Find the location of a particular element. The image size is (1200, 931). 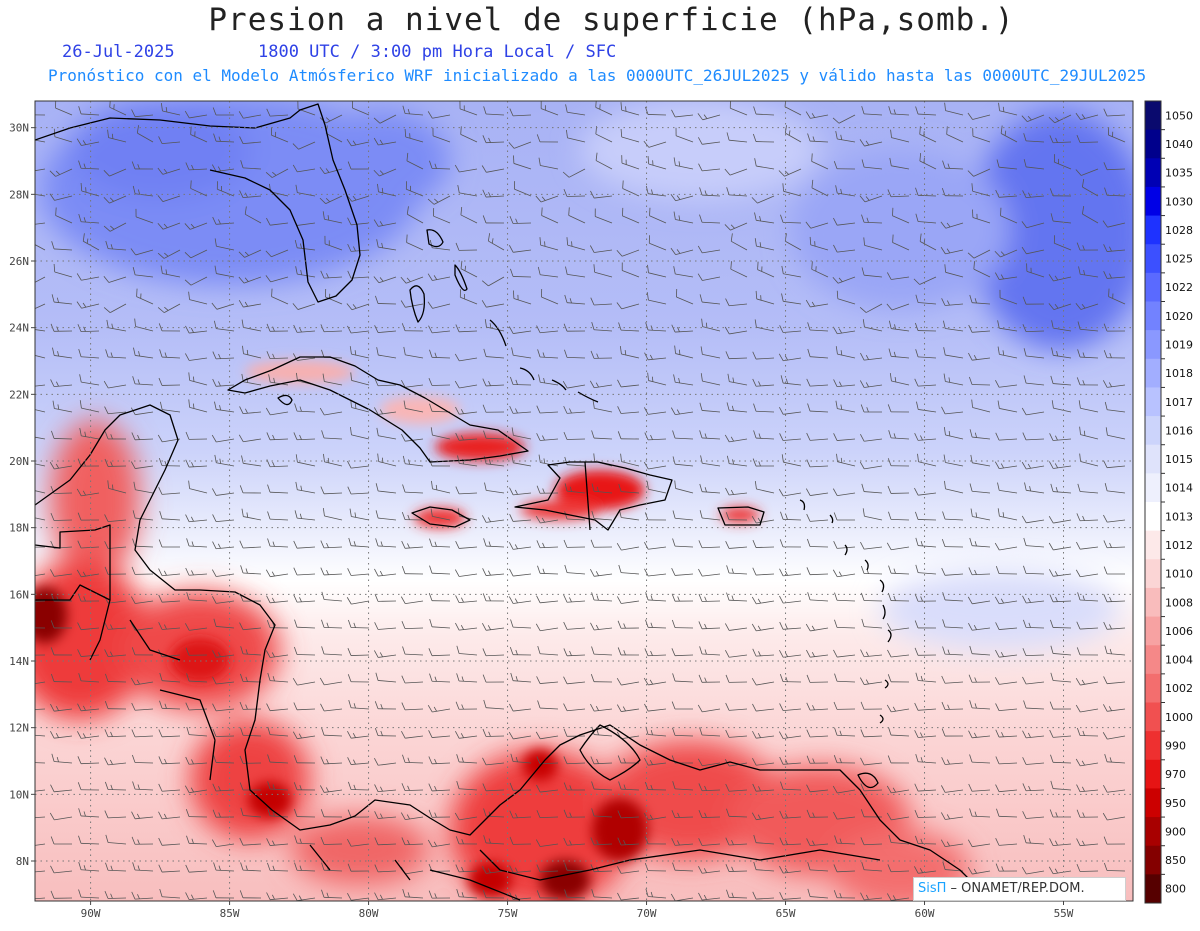

lat-tick-label: 30N is located at coordinates (19, 128).